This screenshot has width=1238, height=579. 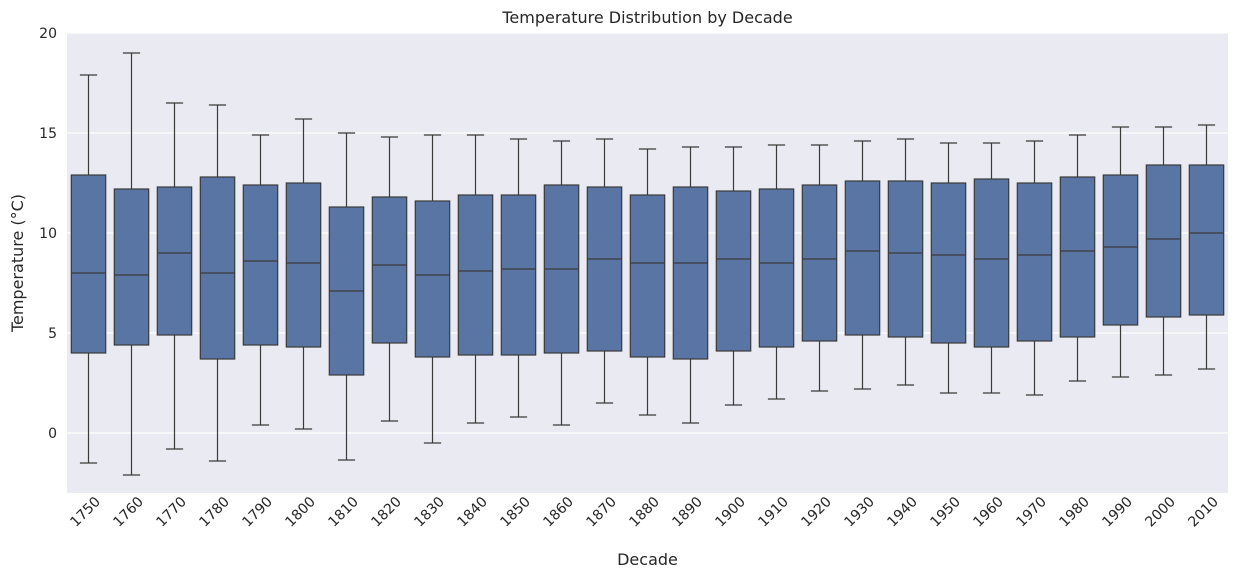 I want to click on x-tick-label: 1880, so click(x=644, y=512).